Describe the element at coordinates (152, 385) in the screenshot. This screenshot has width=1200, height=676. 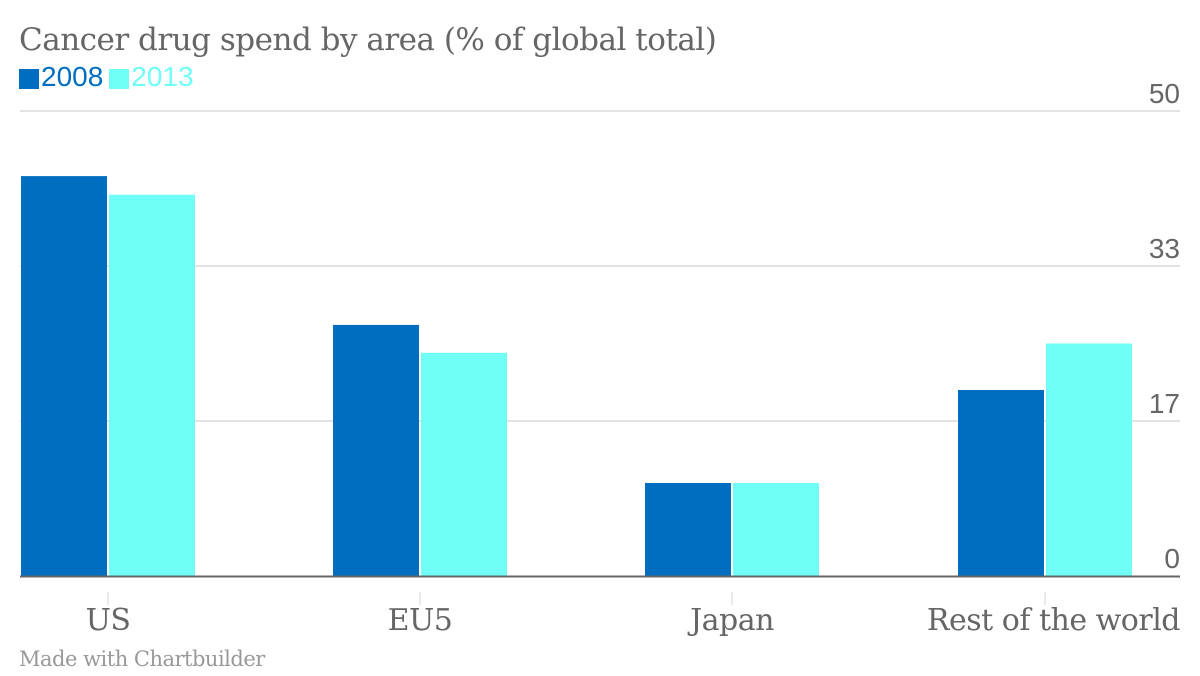
I see `bar-2013-us` at that location.